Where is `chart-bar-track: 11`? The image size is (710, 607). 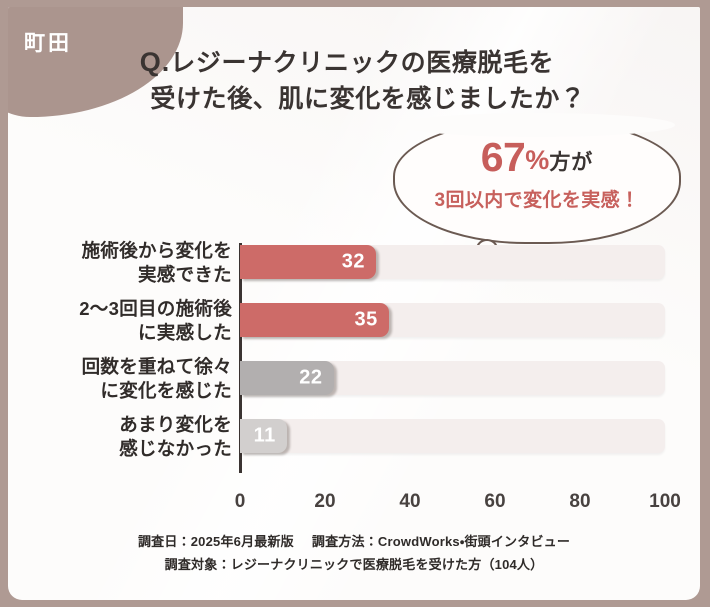 chart-bar-track: 11 is located at coordinates (452, 436).